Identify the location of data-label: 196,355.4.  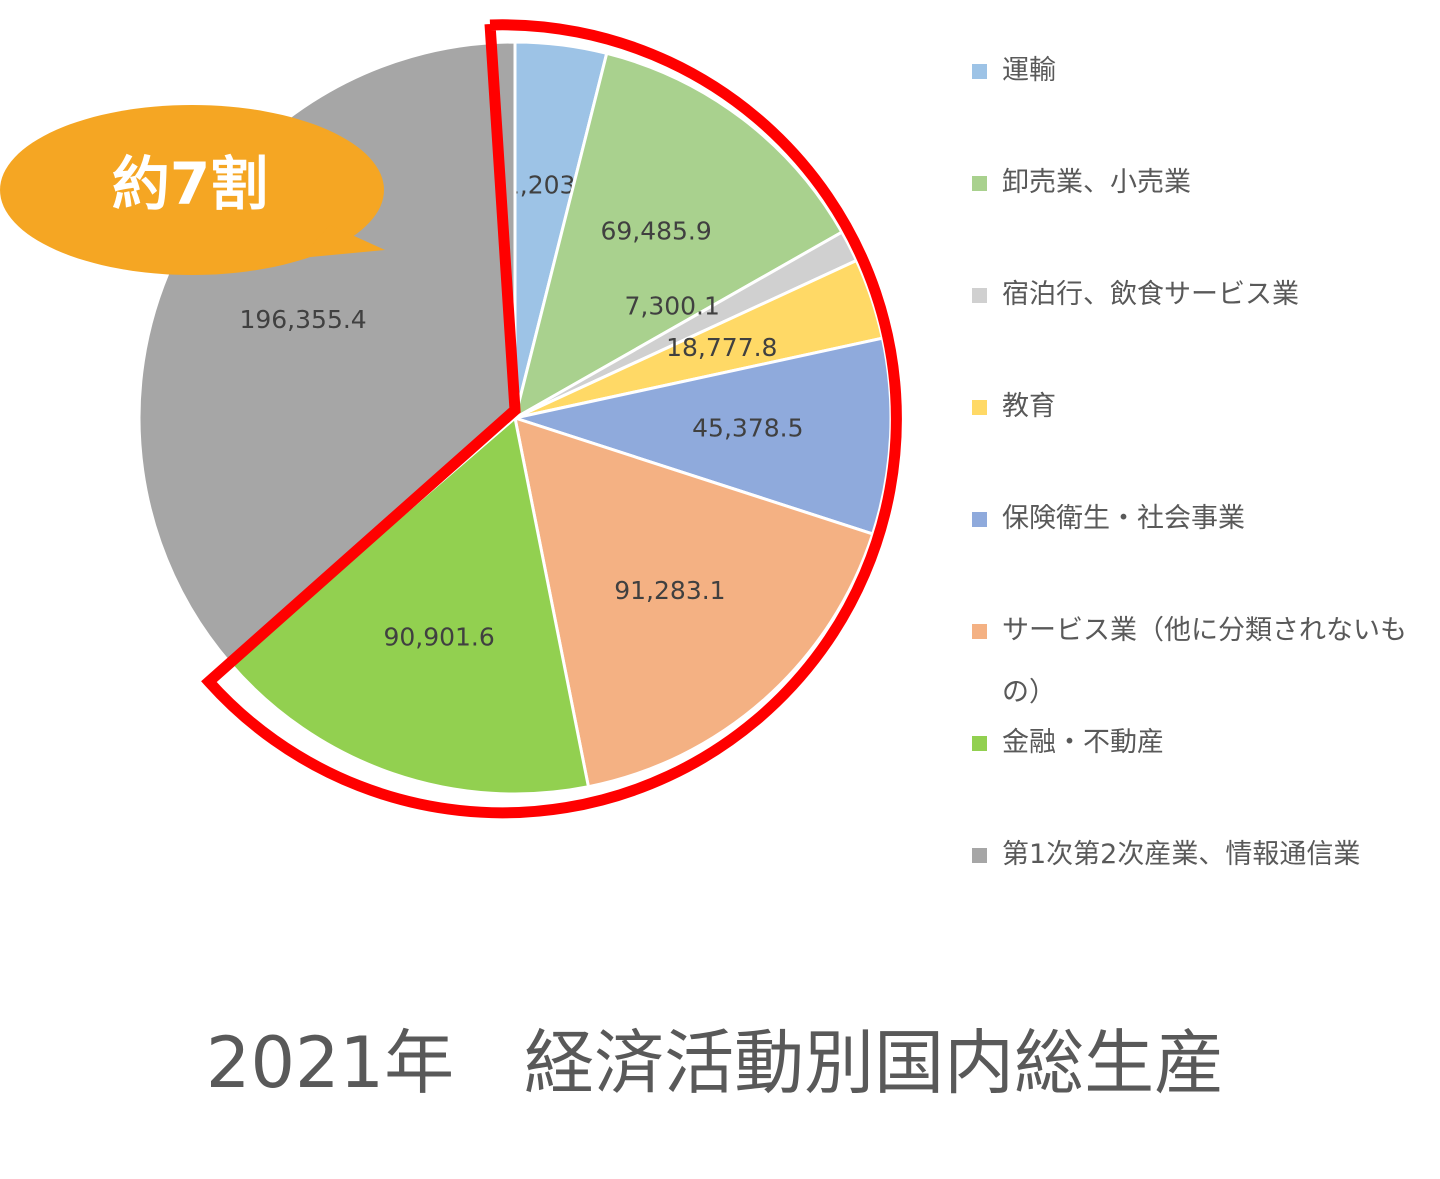
(302, 319).